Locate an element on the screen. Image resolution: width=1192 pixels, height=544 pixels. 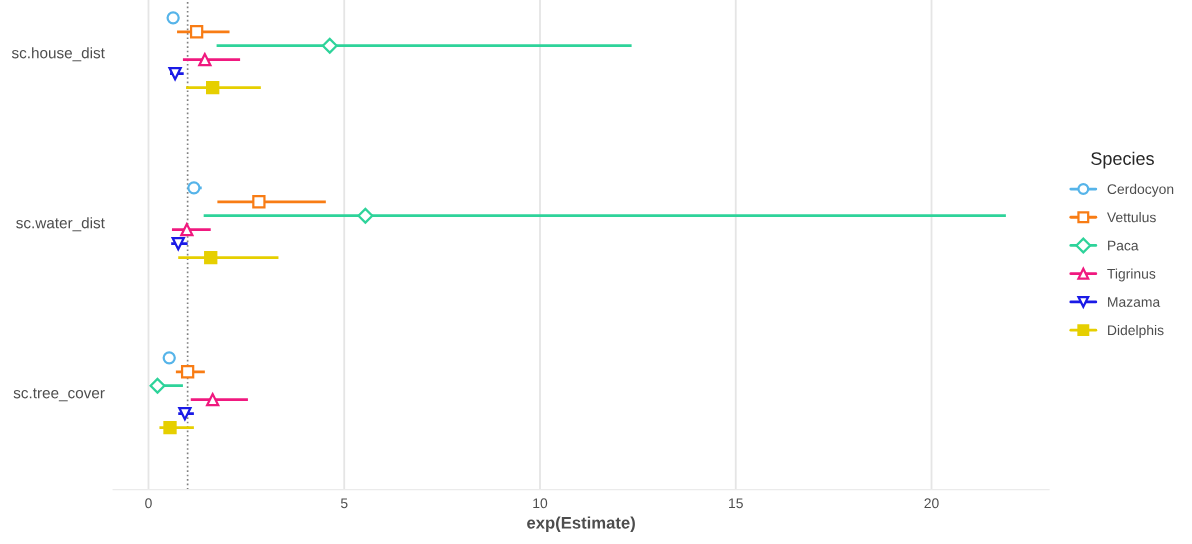
x-axis-title: exp(Estimate) is located at coordinates (581, 524).